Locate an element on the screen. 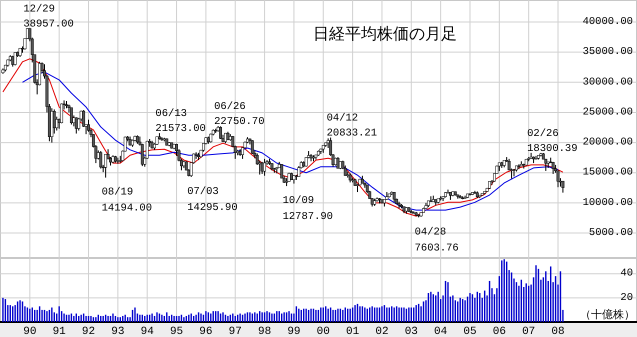 The height and width of the screenshot is (337, 637). x-tick-label: 95 is located at coordinates (177, 331).